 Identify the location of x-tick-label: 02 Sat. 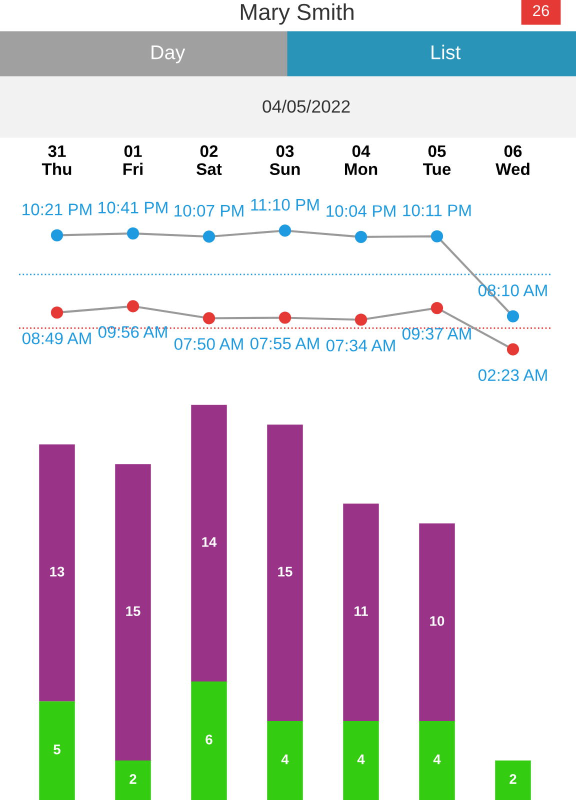
(209, 160).